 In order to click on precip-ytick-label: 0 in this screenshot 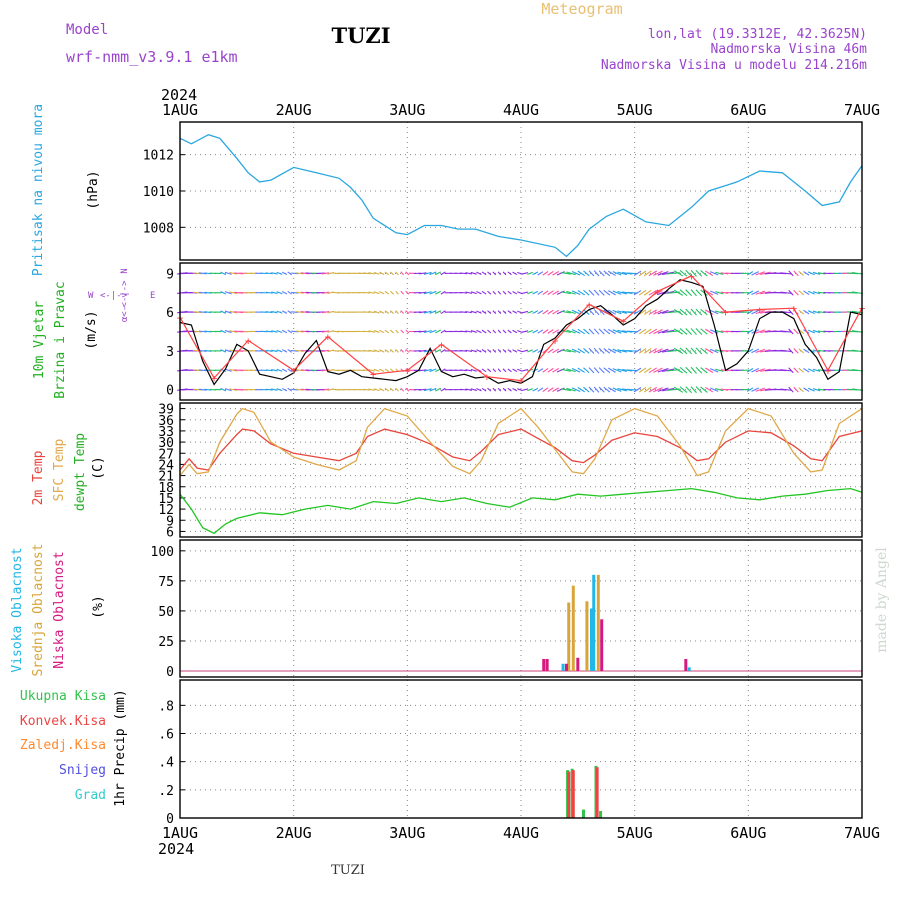, I will do `click(170, 819)`.